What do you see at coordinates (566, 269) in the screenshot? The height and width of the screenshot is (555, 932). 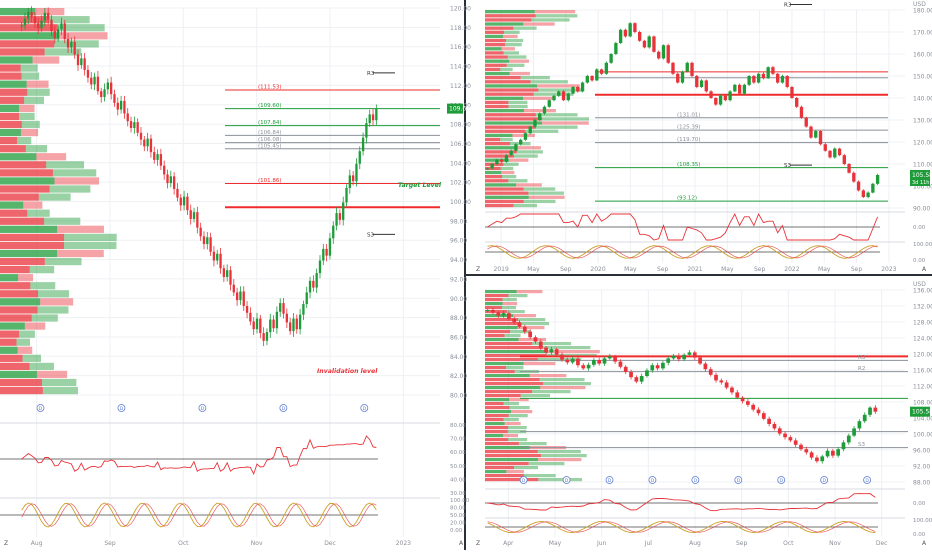 I see `x-tick-label: Sep` at bounding box center [566, 269].